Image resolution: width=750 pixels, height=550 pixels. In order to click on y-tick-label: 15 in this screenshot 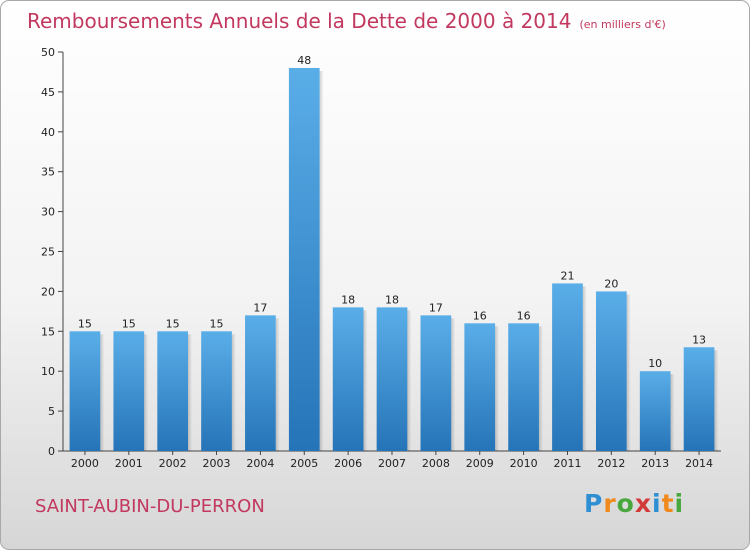, I will do `click(48, 331)`.